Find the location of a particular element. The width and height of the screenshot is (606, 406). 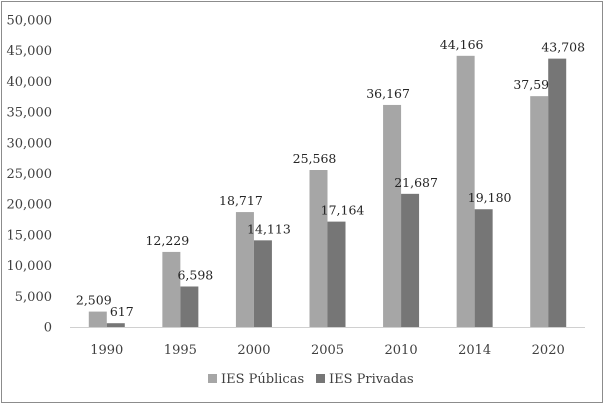

legend-label: IES Públicas is located at coordinates (262, 379).